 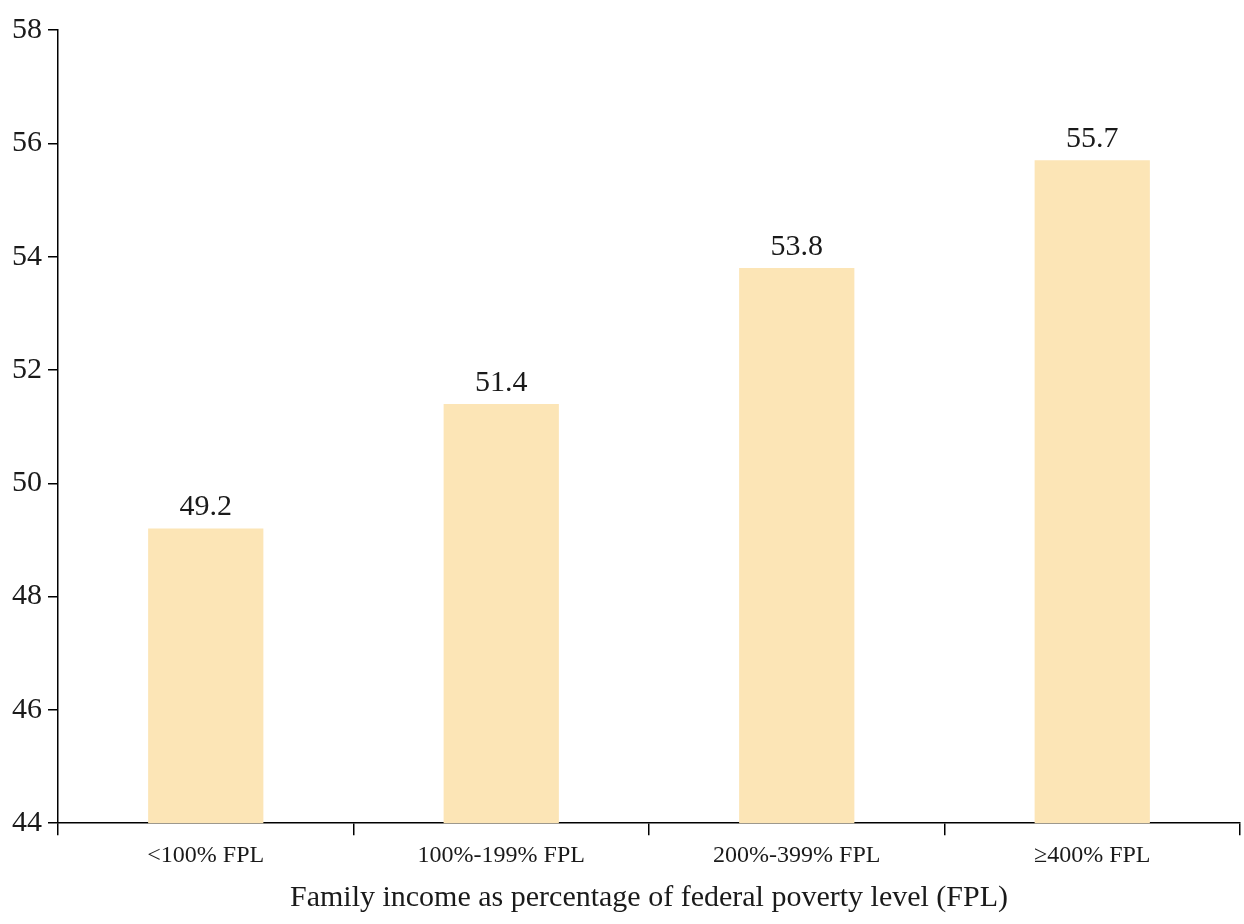 I want to click on x-tick-label: 100%-199% FPL, so click(x=501, y=853).